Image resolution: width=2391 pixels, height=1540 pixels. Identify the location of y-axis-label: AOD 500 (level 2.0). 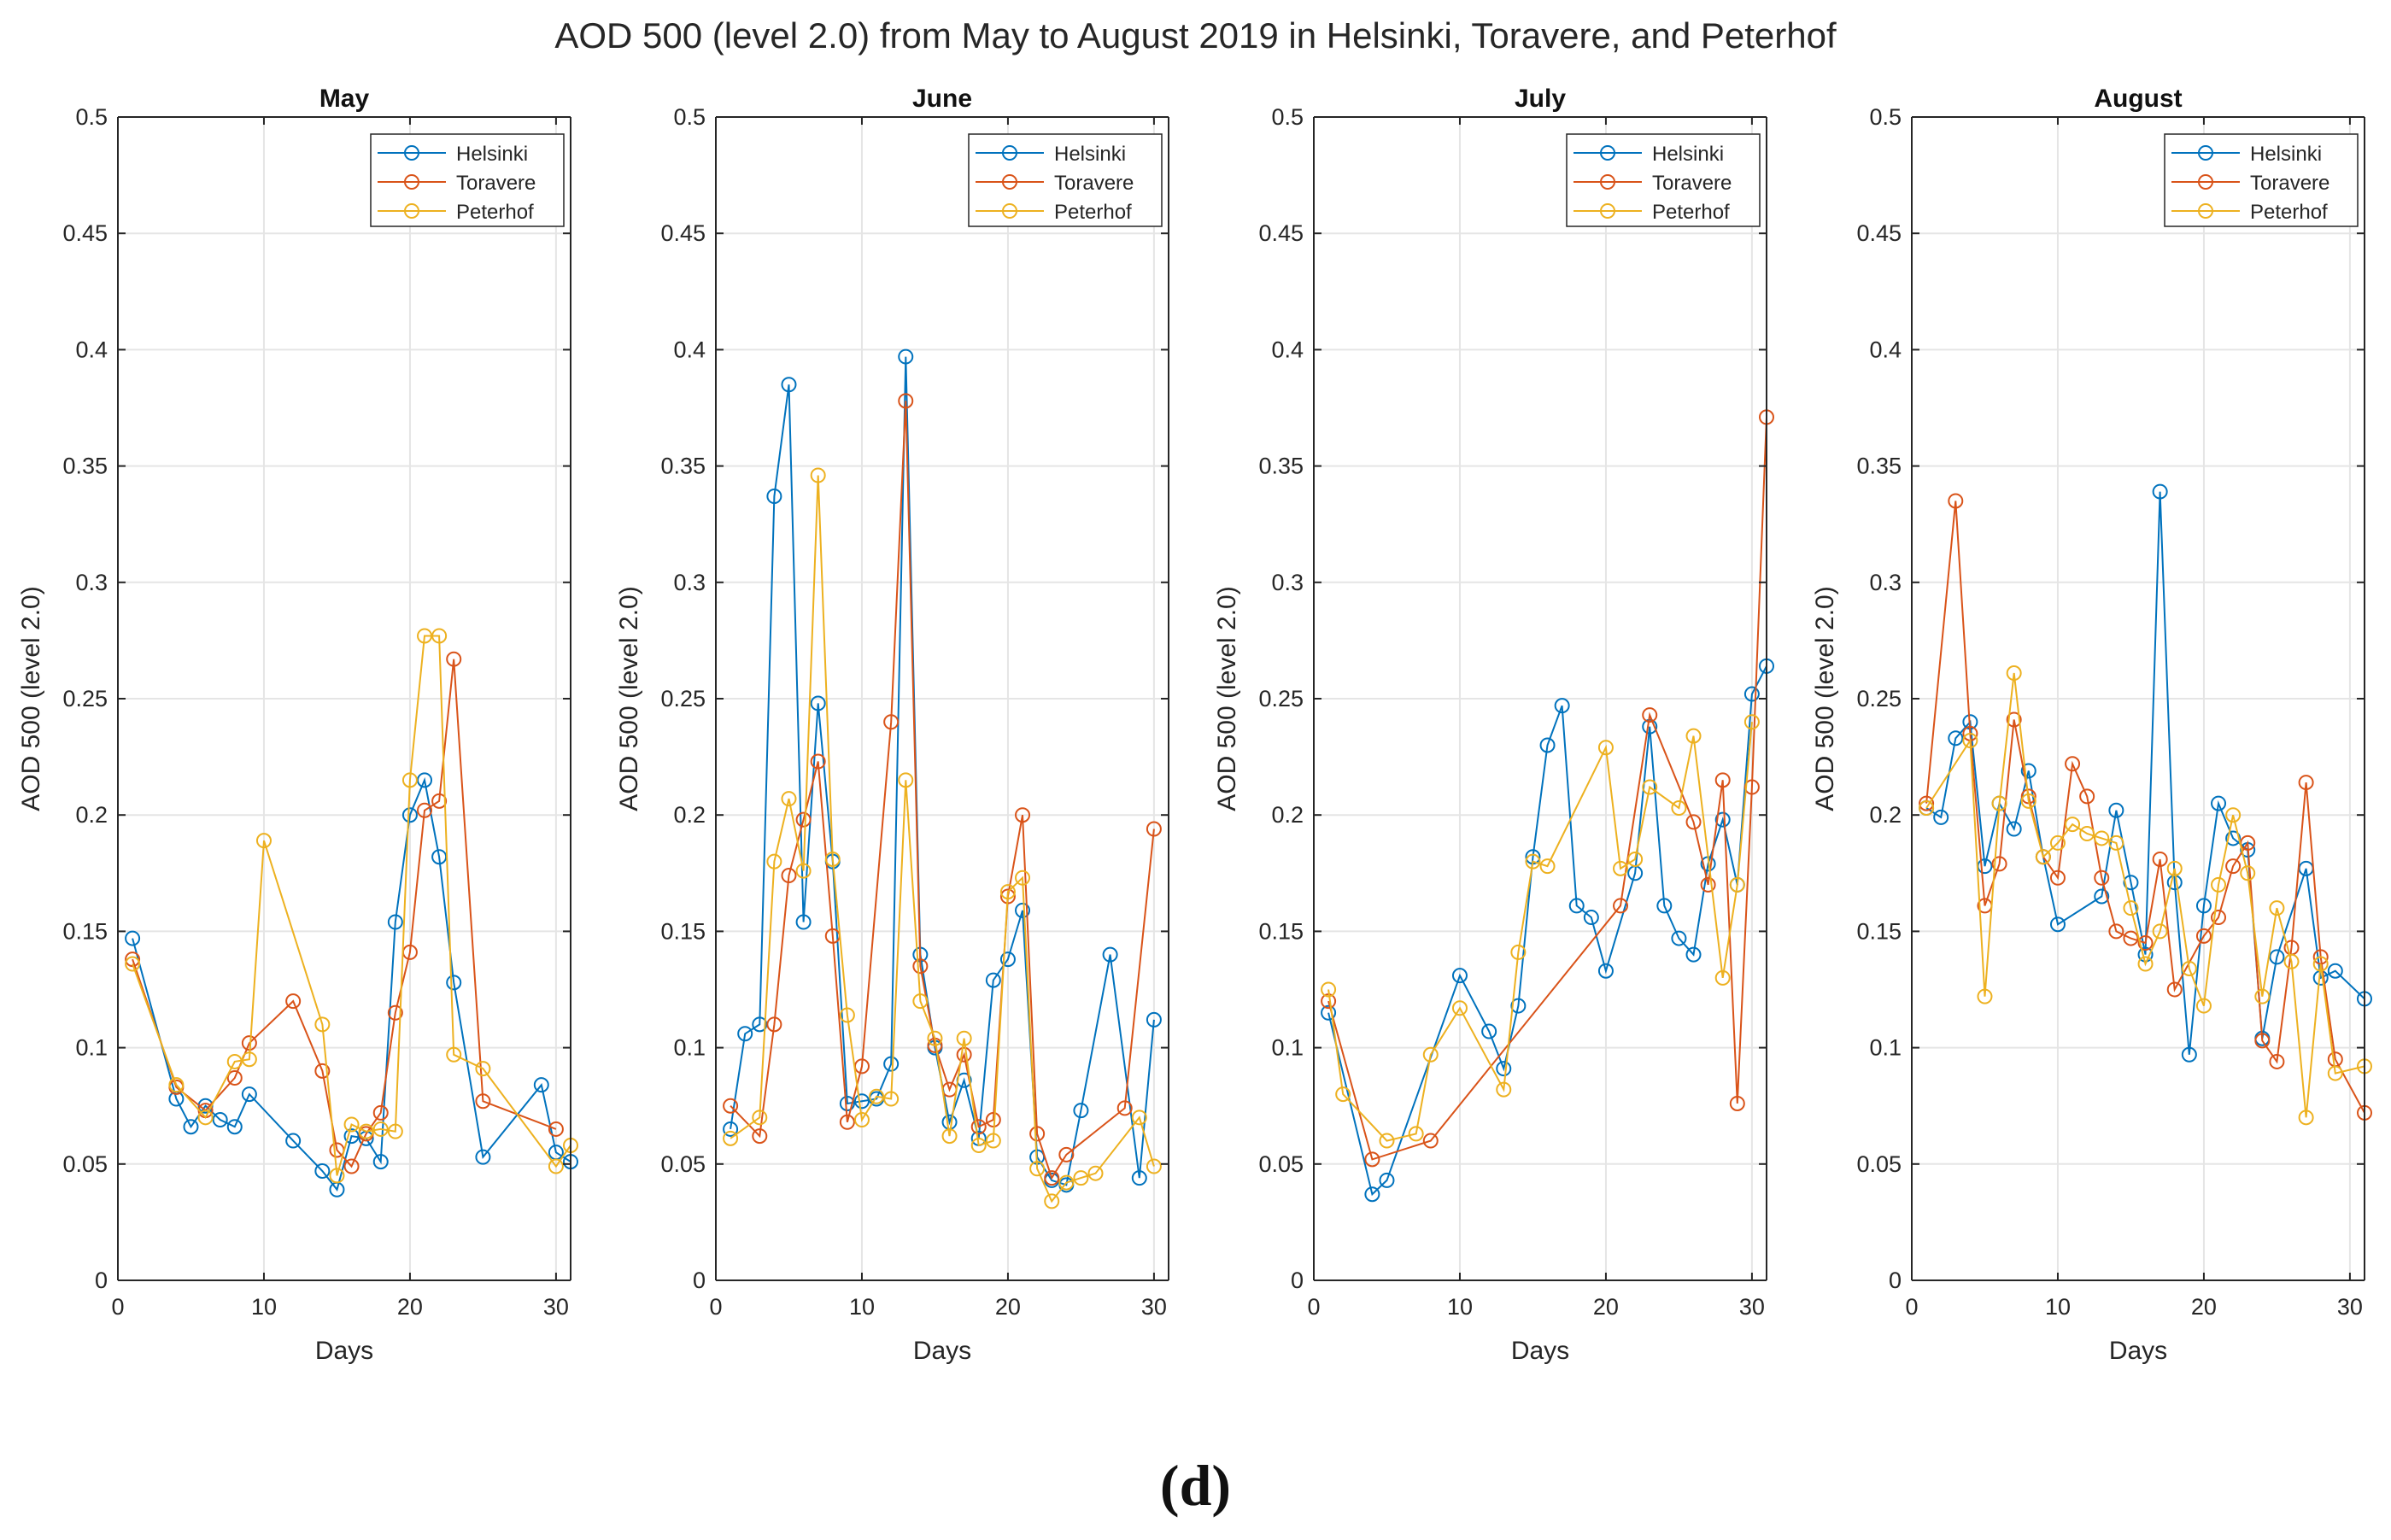
(1227, 698).